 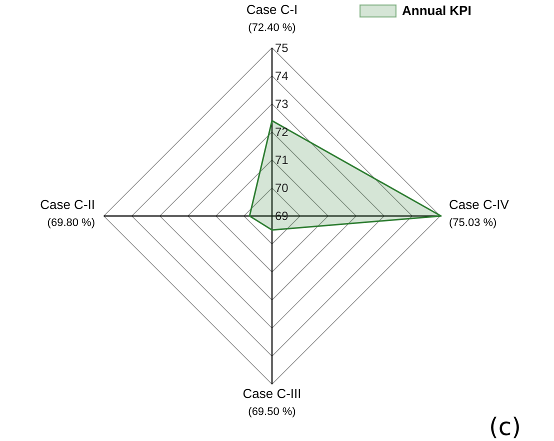 I want to click on spoke-label: Case C-III, so click(x=272, y=393).